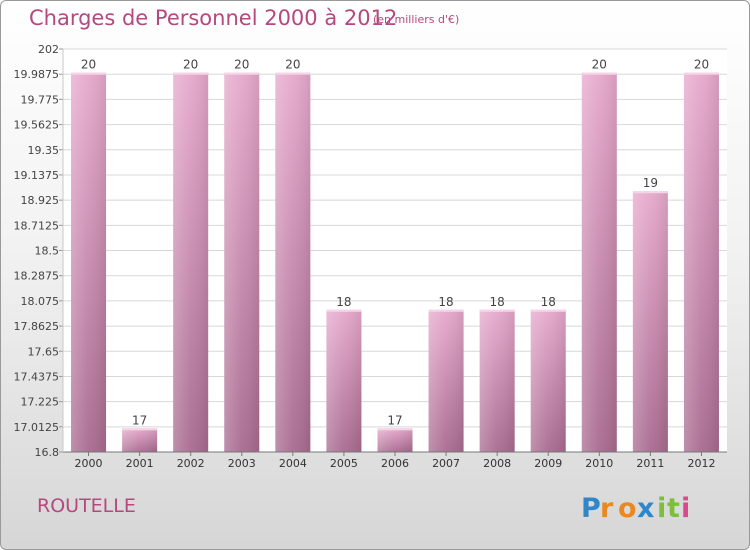  I want to click on x-tick-label: 2009, so click(548, 463).